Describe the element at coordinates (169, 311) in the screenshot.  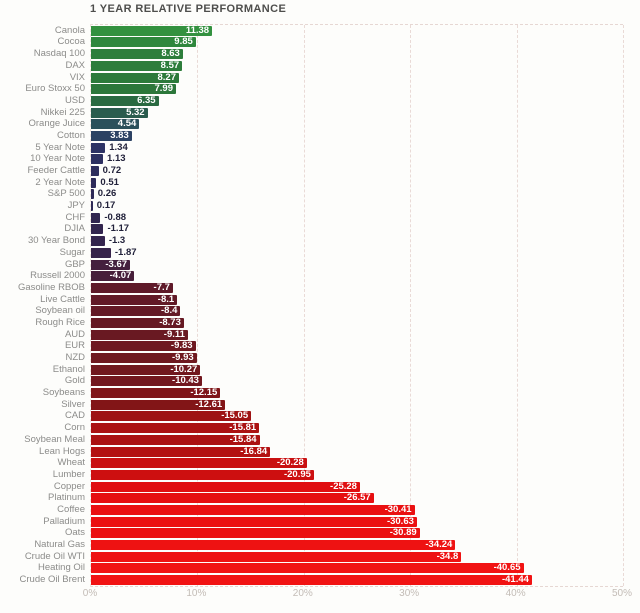
I see `value-label: -8.4` at that location.